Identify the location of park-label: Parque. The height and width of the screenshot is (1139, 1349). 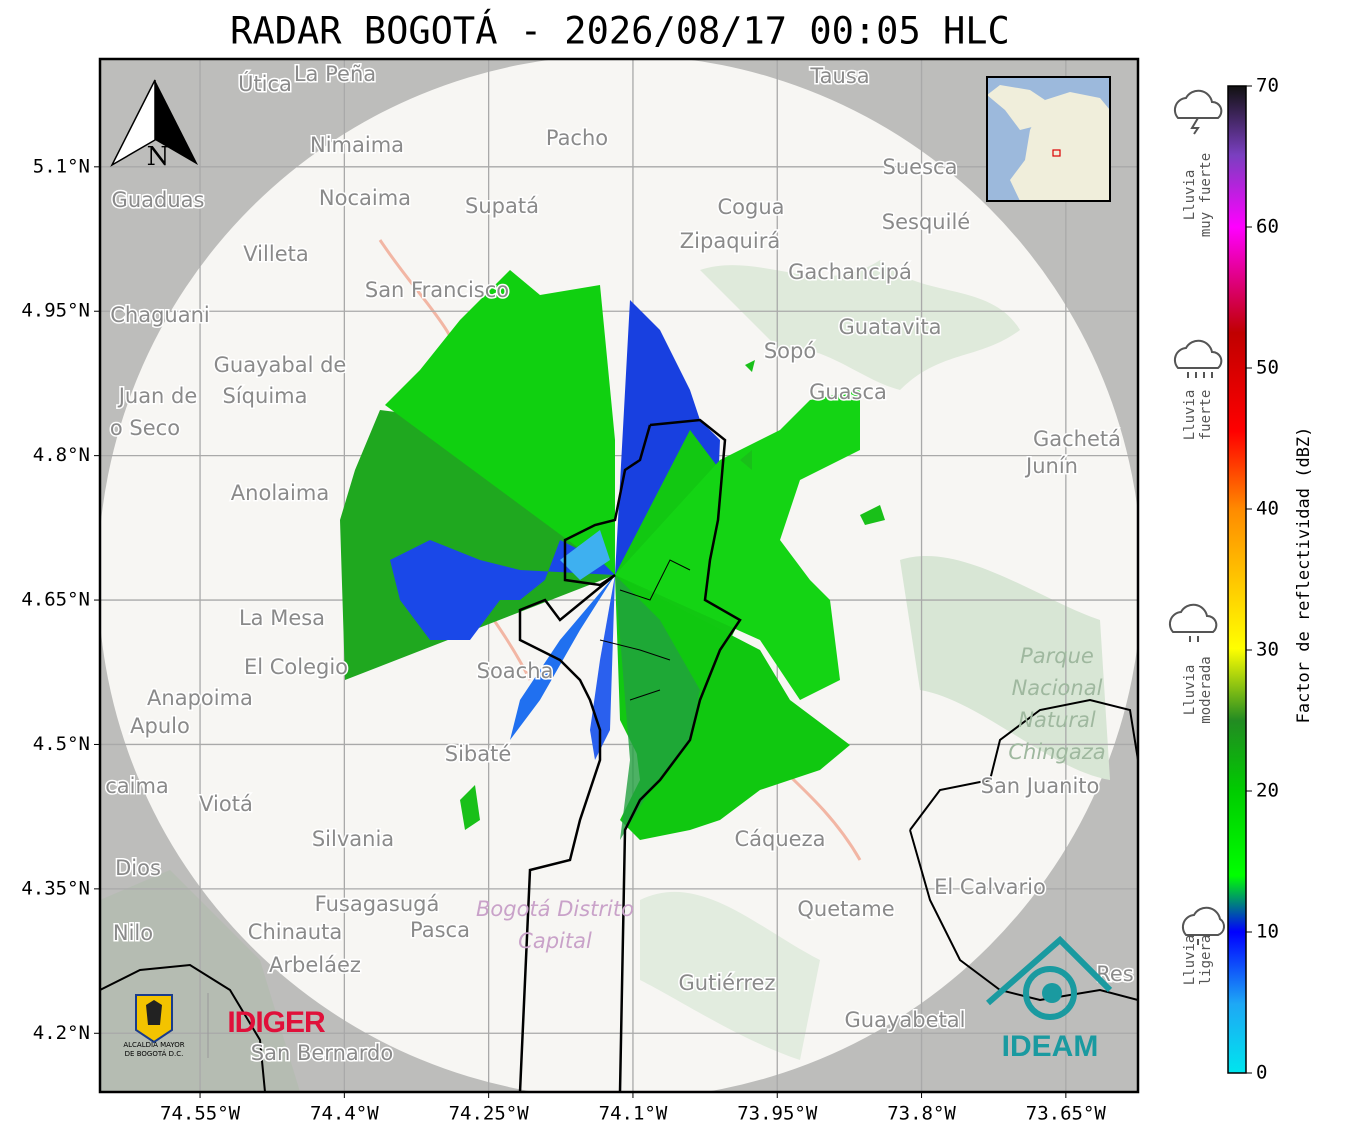
(1057, 656).